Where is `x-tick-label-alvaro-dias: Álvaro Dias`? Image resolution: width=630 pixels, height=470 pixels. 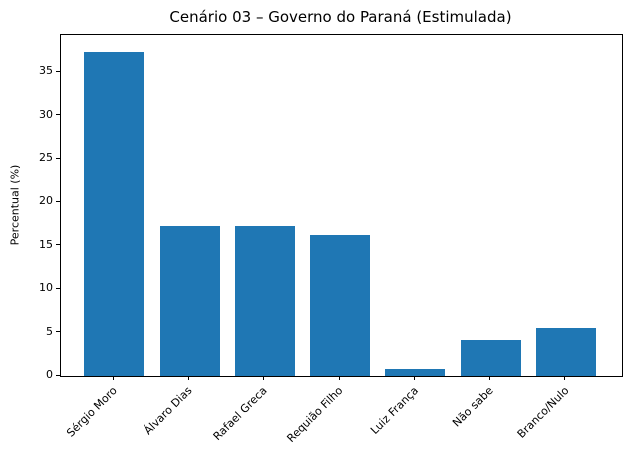 x-tick-label-alvaro-dias: Álvaro Dias is located at coordinates (168, 411).